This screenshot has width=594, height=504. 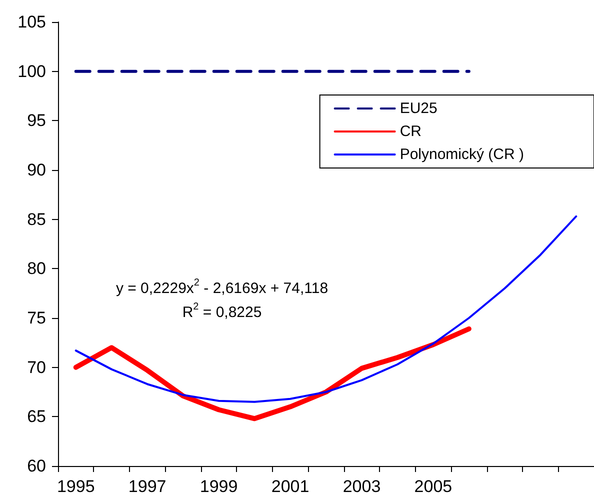 What do you see at coordinates (36, 318) in the screenshot?
I see `y-tick-label: 75` at bounding box center [36, 318].